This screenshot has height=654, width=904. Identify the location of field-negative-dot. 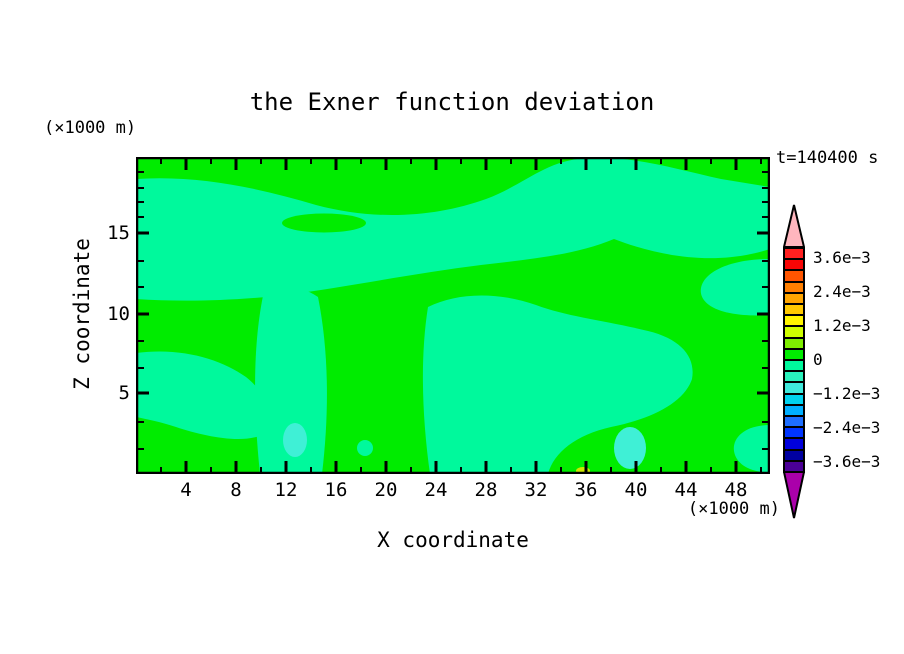
(365, 448).